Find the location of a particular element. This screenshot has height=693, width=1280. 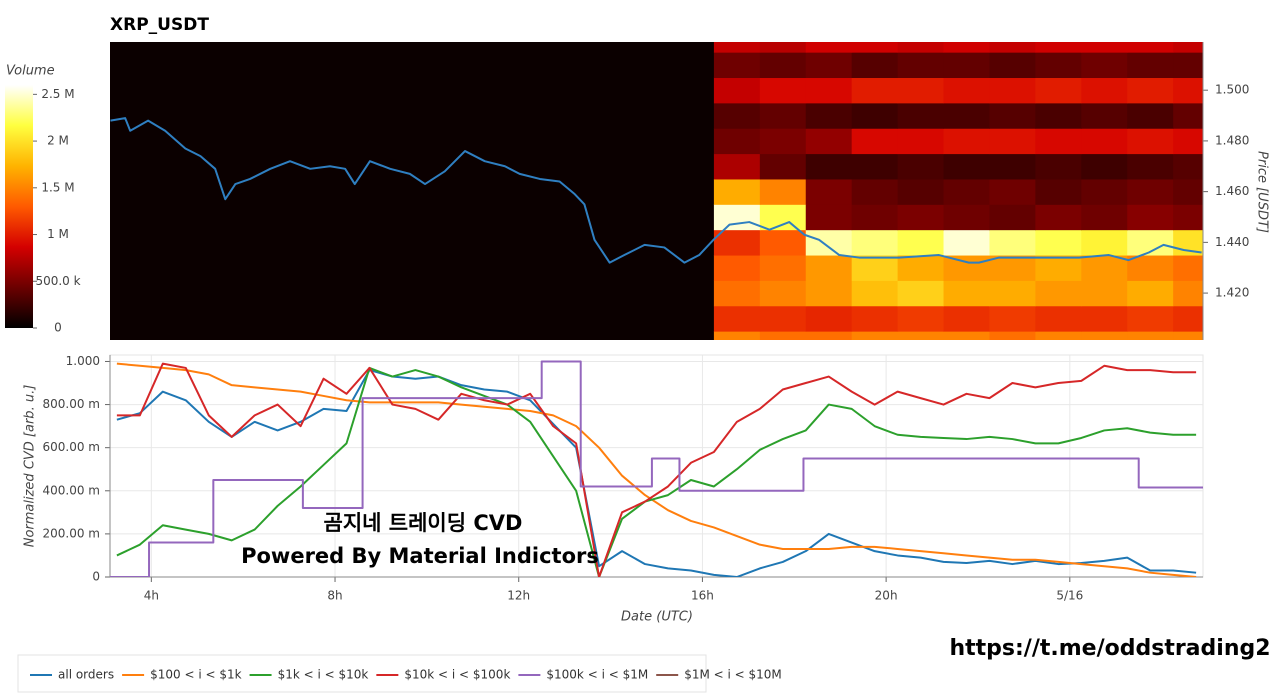

x-tick-label: 20h is located at coordinates (886, 596).